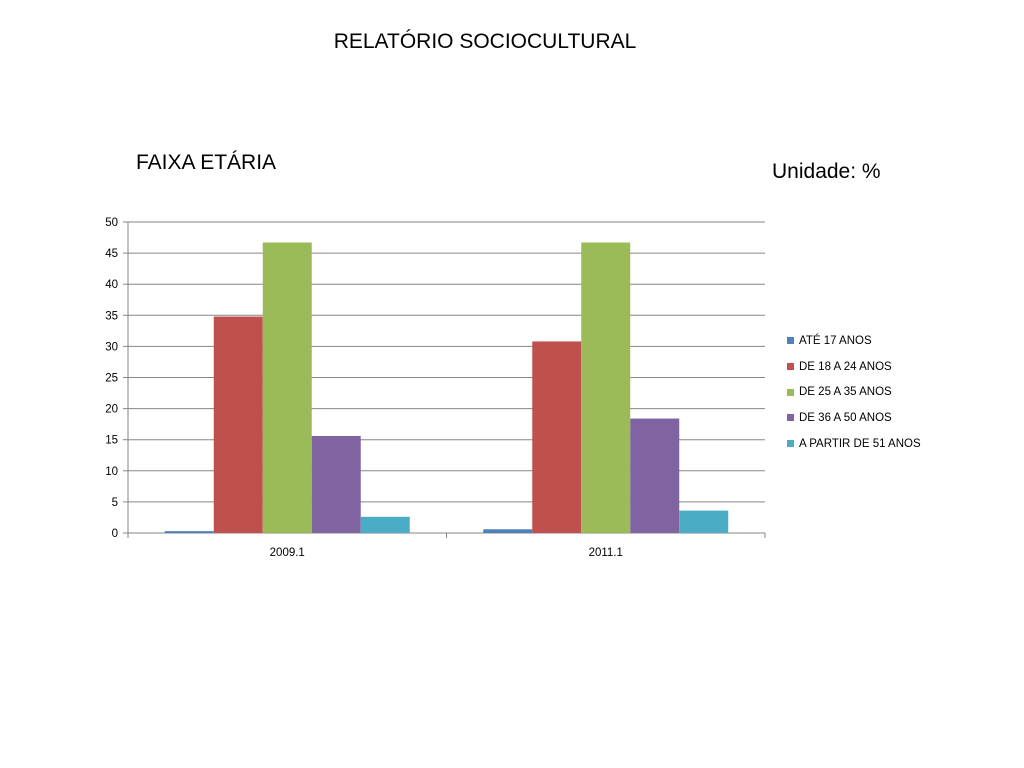 This screenshot has height=768, width=1024. I want to click on legend-label: DE 25 A 35 ANOS, so click(845, 392).